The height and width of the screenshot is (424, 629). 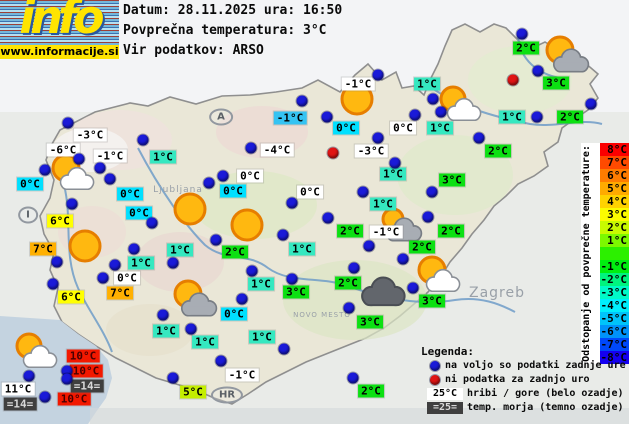 I want to click on temp-label: 7°C, so click(x=43, y=249).